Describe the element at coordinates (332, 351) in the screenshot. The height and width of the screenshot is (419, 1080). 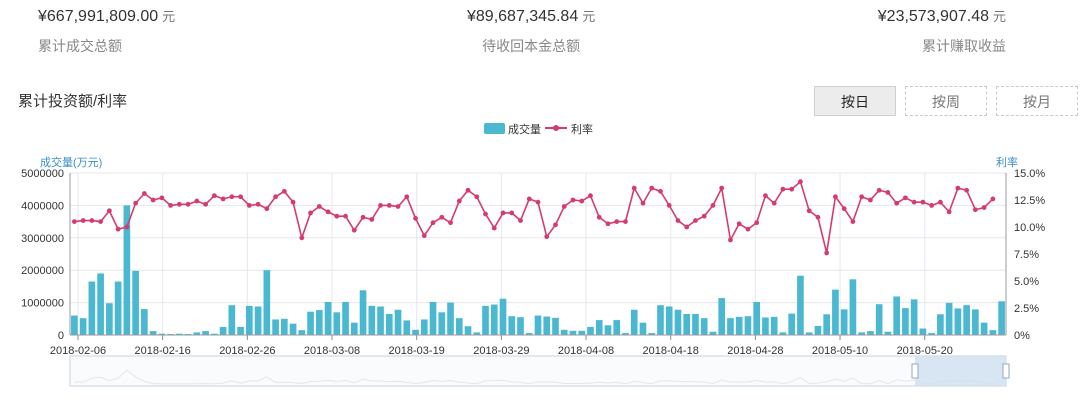
I see `x-tick-label: 2018-03-08` at that location.